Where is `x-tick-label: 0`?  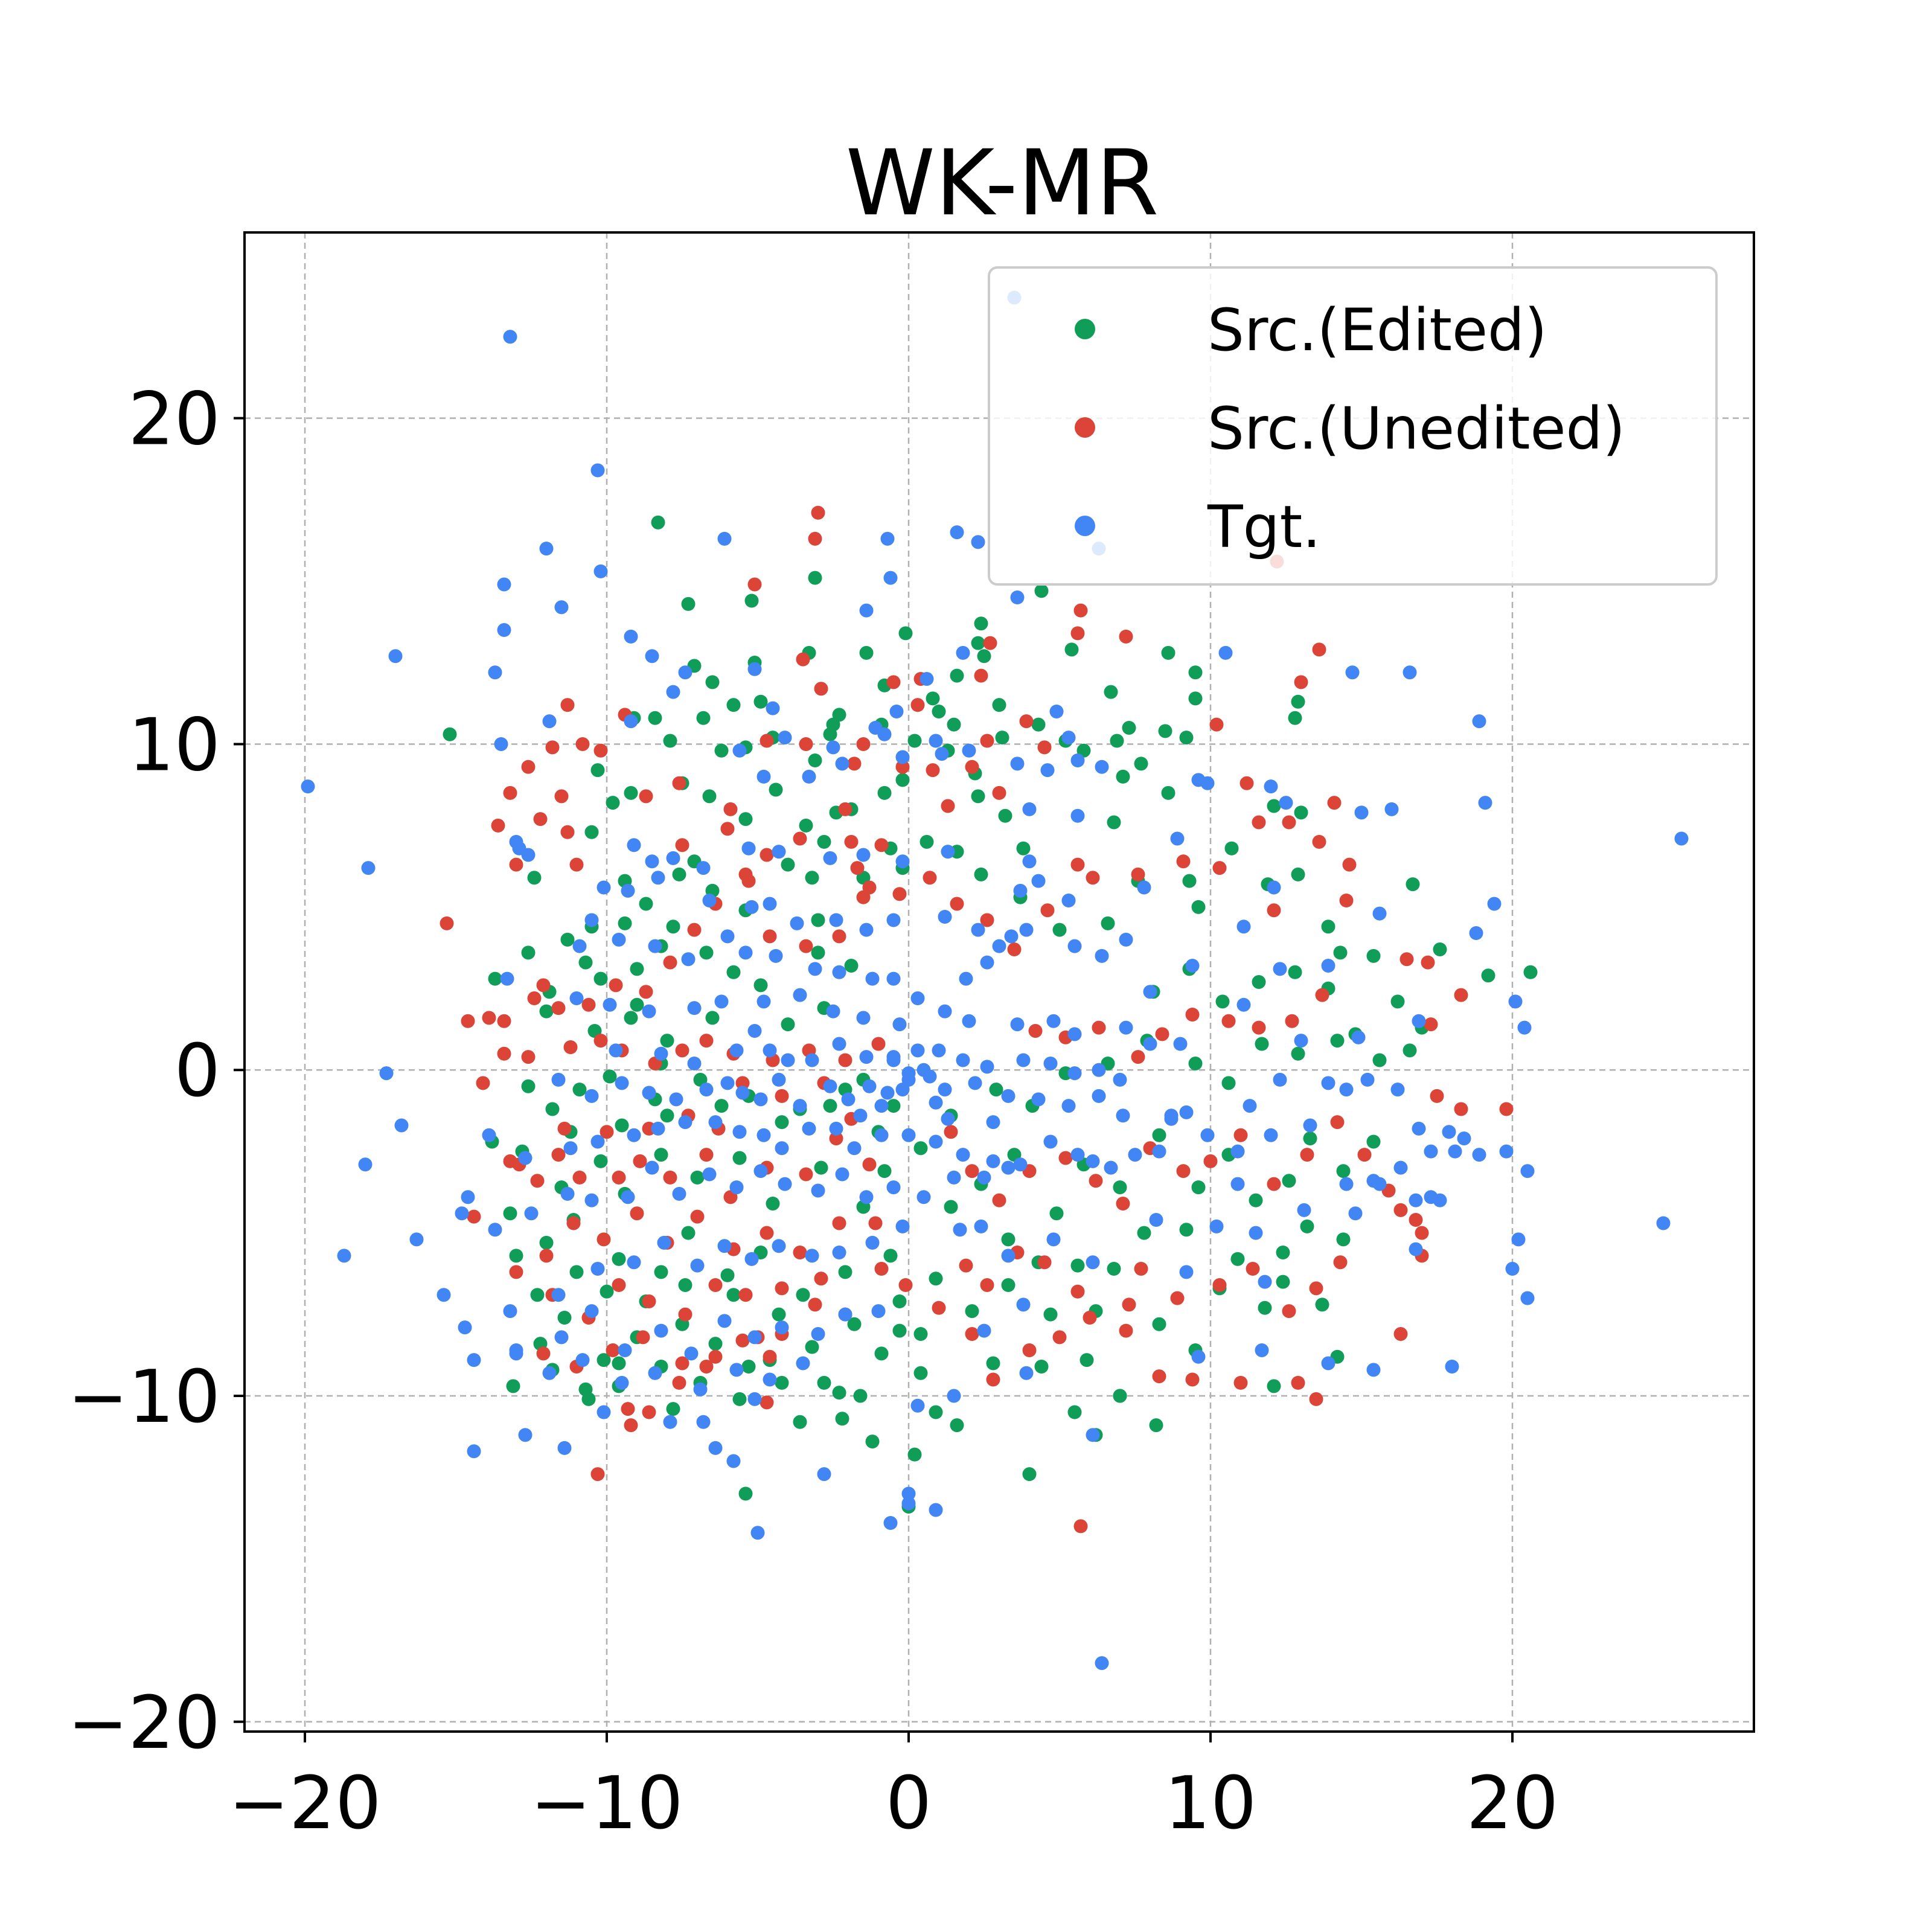
x-tick-label: 0 is located at coordinates (909, 1804).